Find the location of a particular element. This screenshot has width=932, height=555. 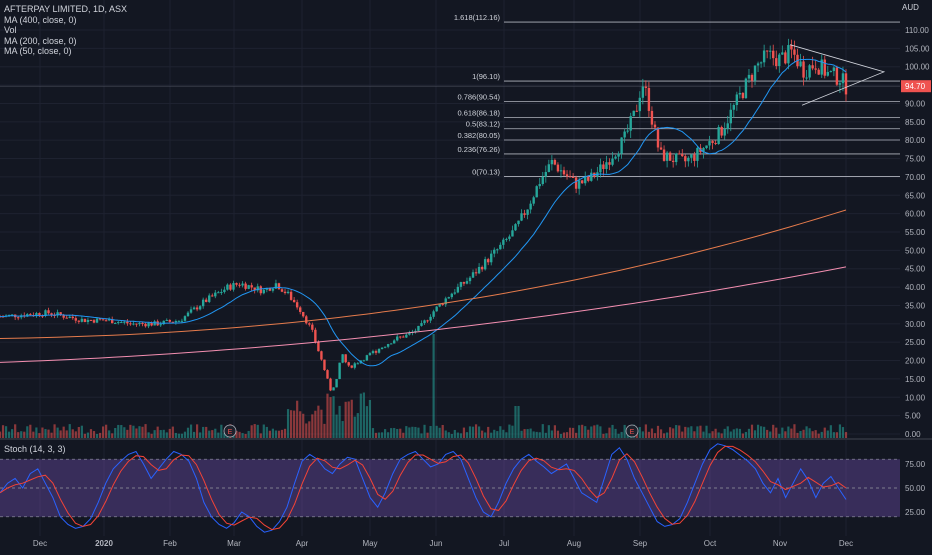

y-tick-label: 0.00 is located at coordinates (913, 434).